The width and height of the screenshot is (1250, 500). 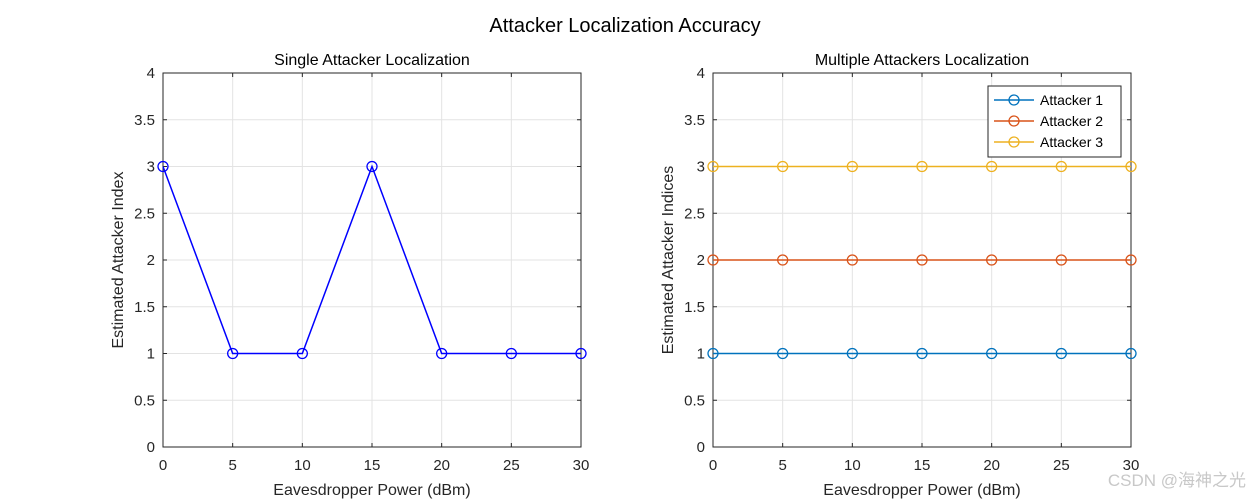 I want to click on y-axis-label: Estimated Attacker Index, so click(x=118, y=260).